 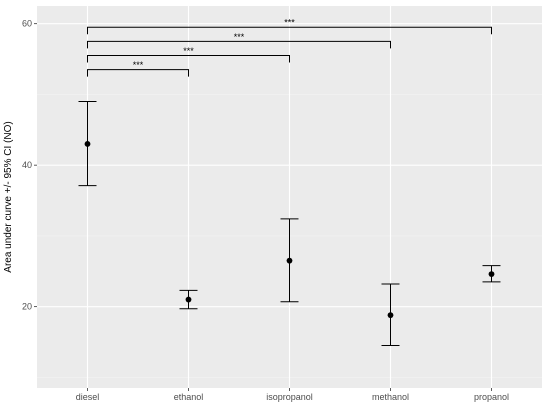 What do you see at coordinates (189, 397) in the screenshot?
I see `x-tick-label-ethanol: ethanol` at bounding box center [189, 397].